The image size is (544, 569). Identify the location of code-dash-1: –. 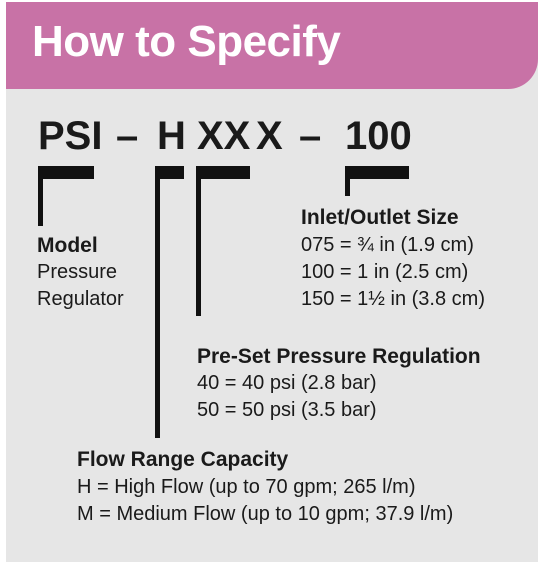
(127, 136).